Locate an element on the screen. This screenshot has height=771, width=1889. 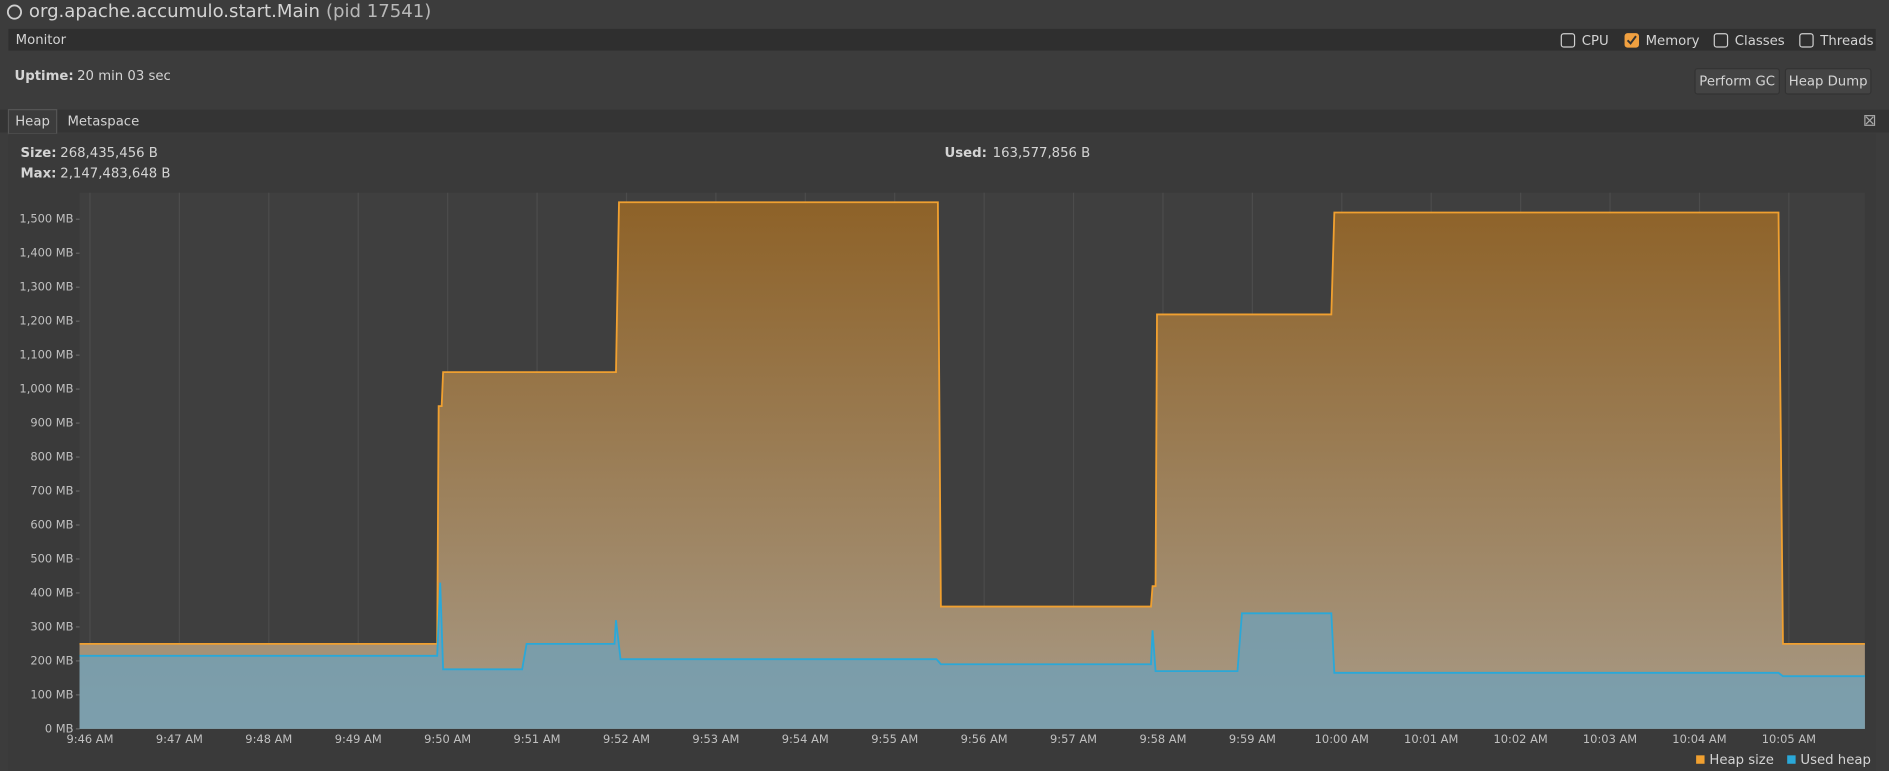
metaspace-tab-label: Metaspace is located at coordinates (103, 122).